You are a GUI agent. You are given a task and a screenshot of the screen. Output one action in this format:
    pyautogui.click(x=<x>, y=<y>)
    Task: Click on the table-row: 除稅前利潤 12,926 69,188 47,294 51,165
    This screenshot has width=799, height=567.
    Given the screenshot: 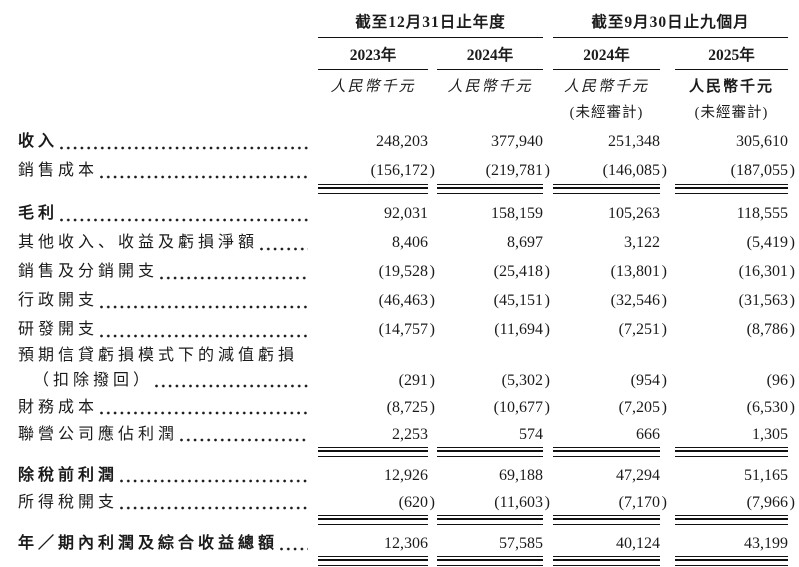 What is the action you would take?
    pyautogui.click(x=403, y=475)
    